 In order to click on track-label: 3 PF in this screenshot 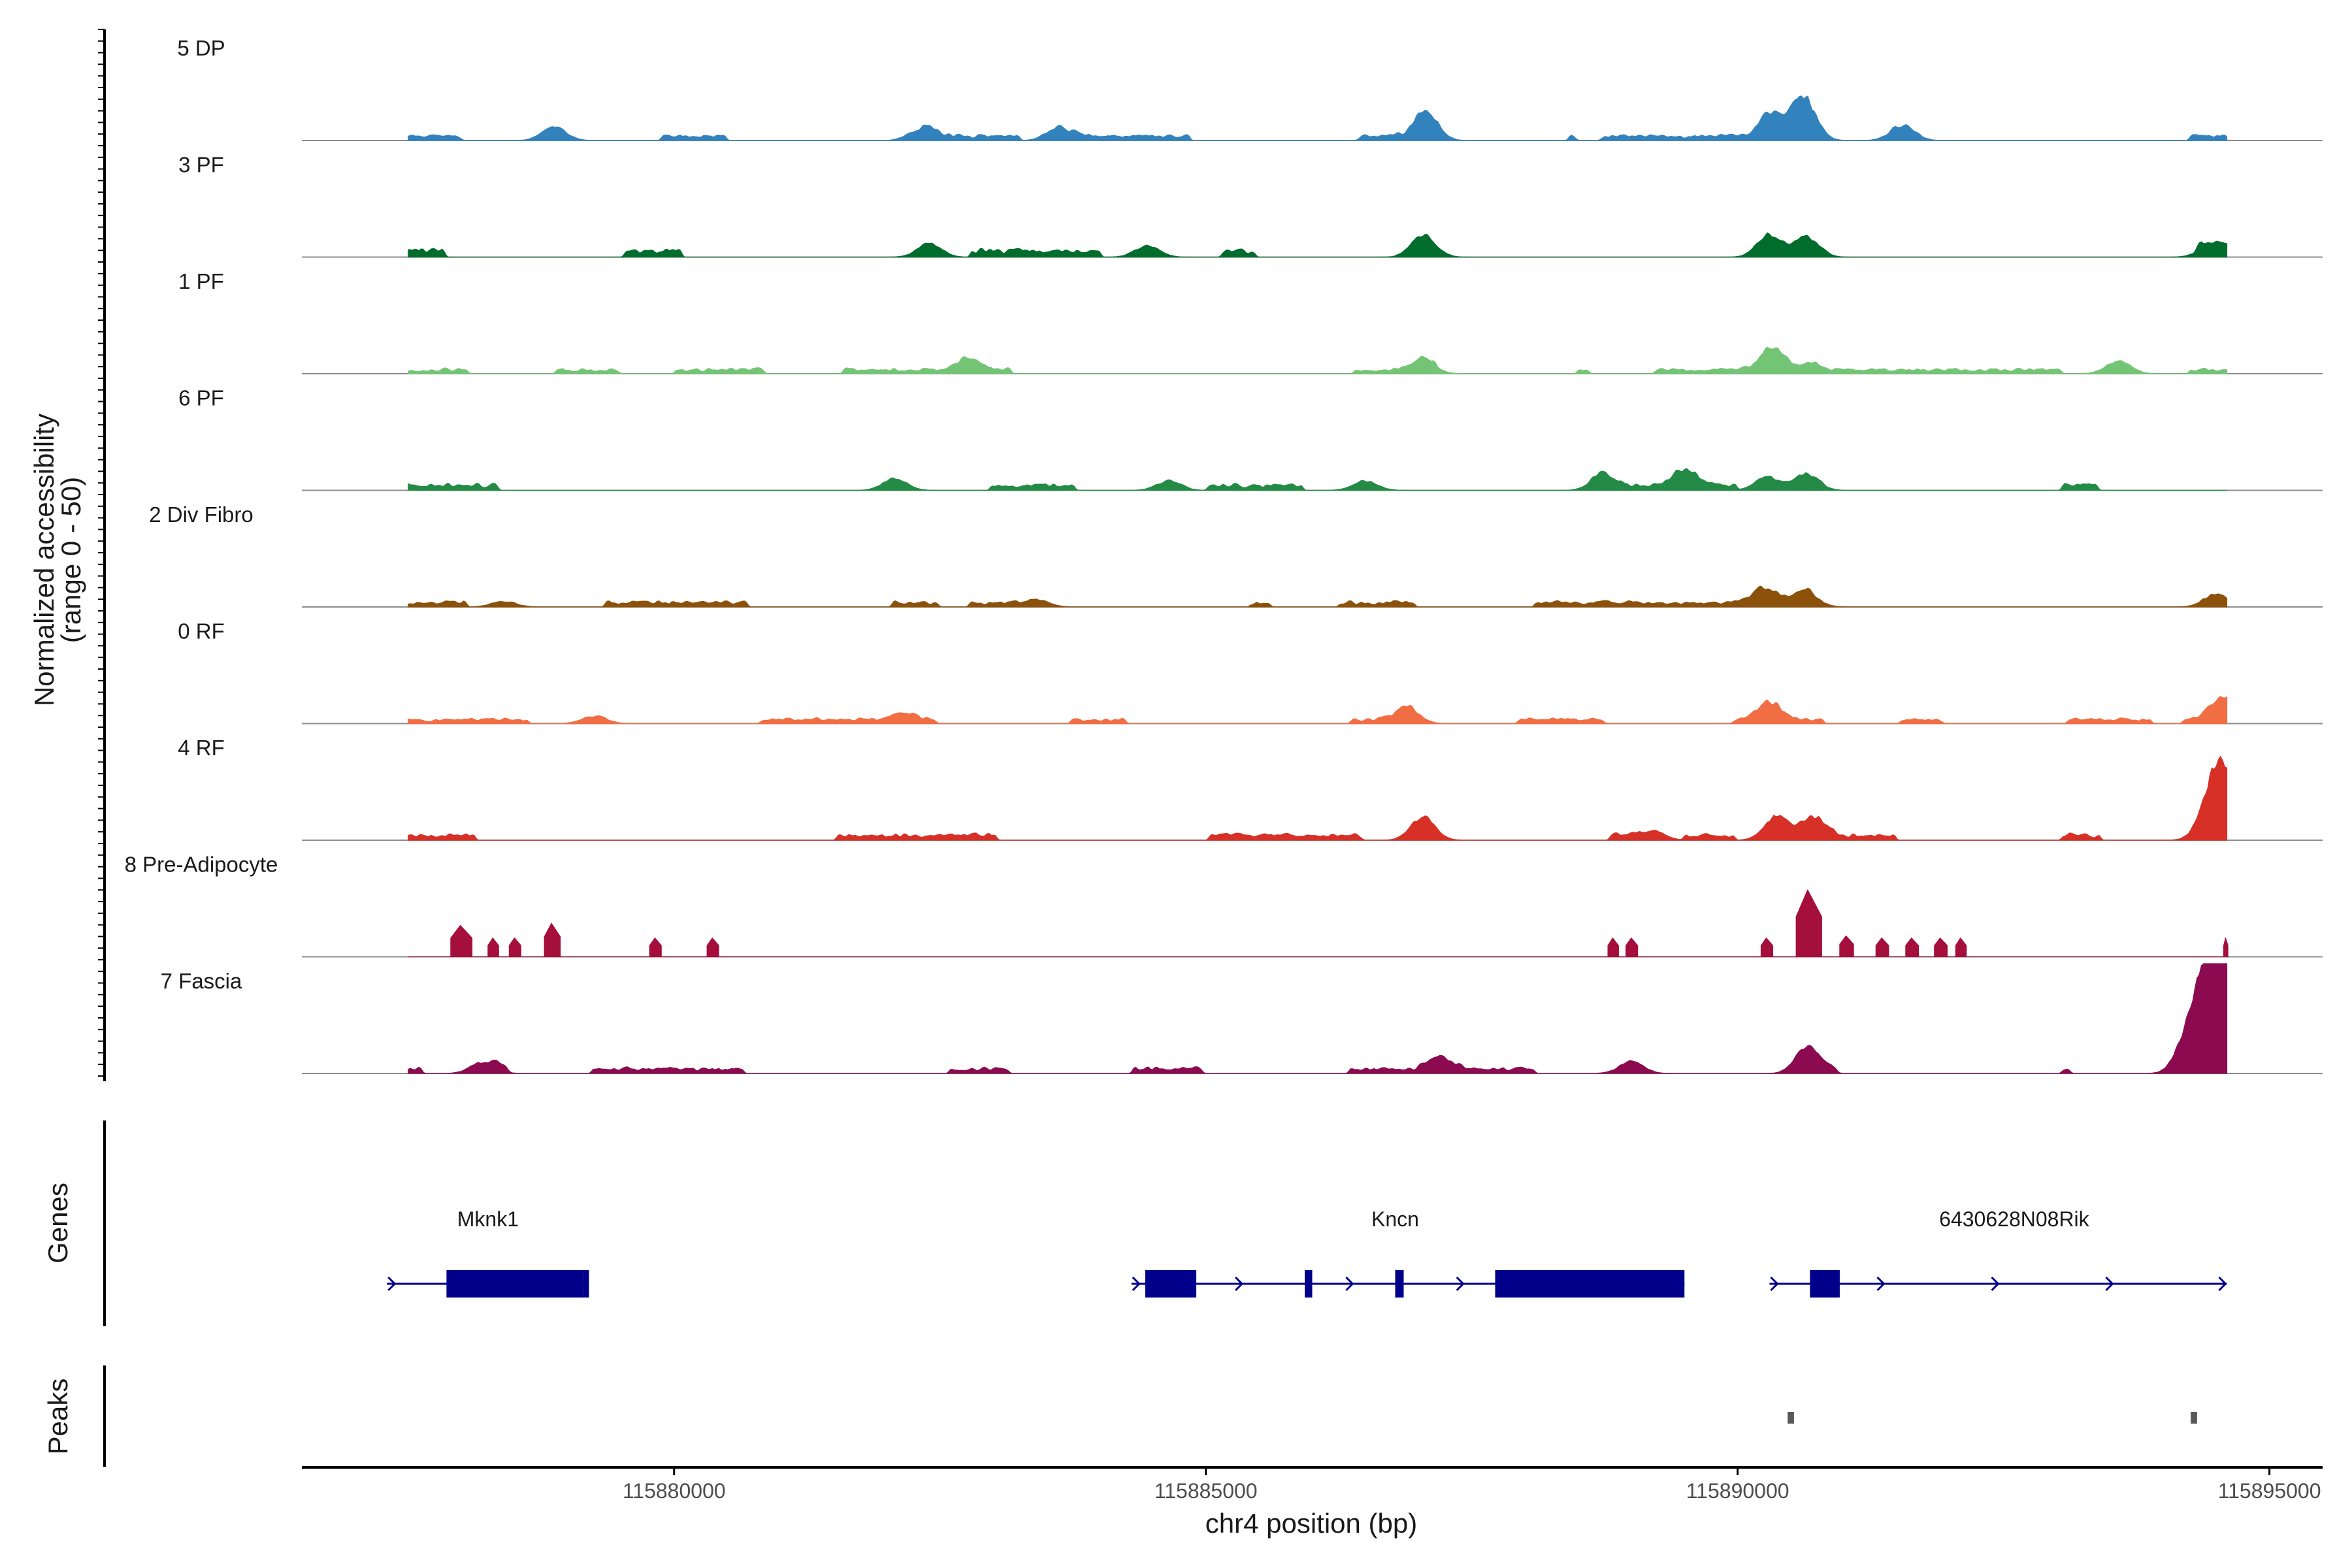, I will do `click(201, 165)`.